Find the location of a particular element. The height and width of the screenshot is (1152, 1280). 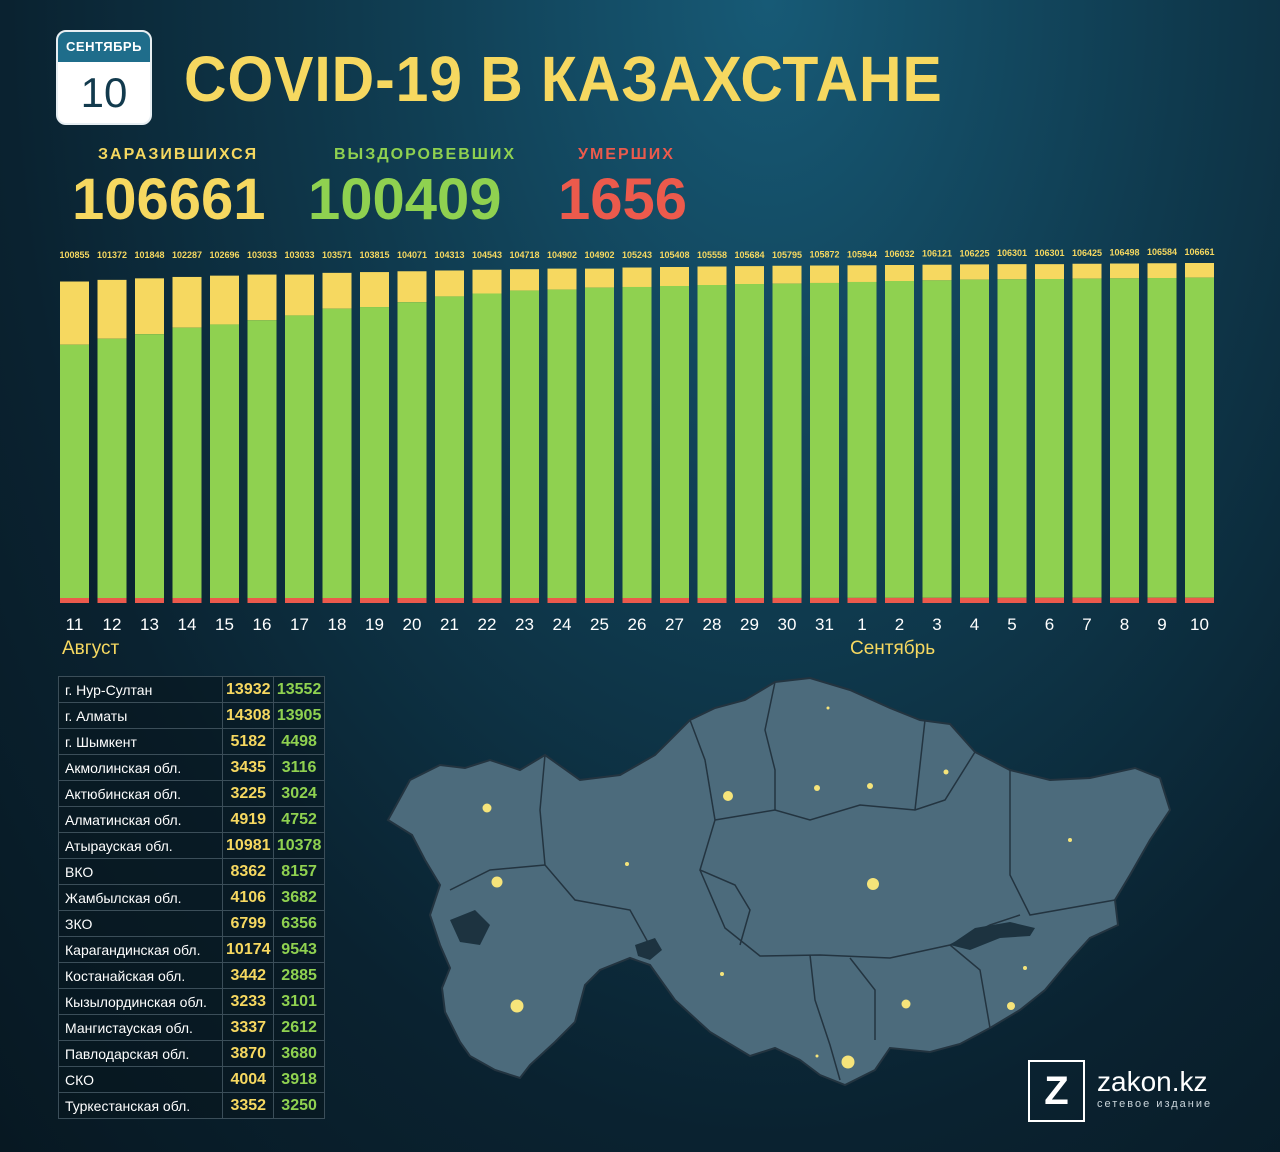

logo-mark: Z is located at coordinates (1056, 1091).